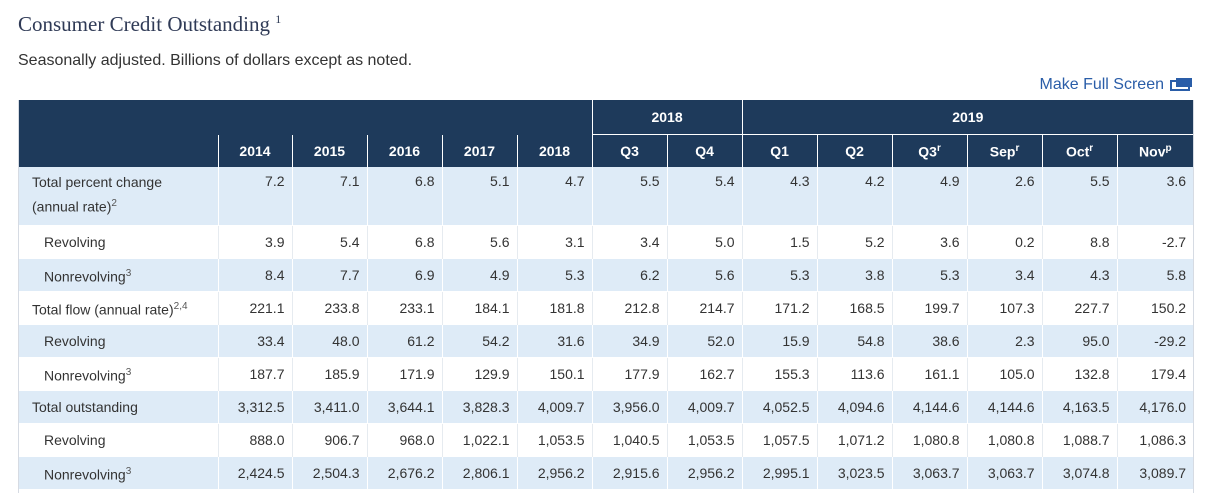 This screenshot has width=1212, height=493. Describe the element at coordinates (1004, 341) in the screenshot. I see `table-cell: 2.3` at that location.